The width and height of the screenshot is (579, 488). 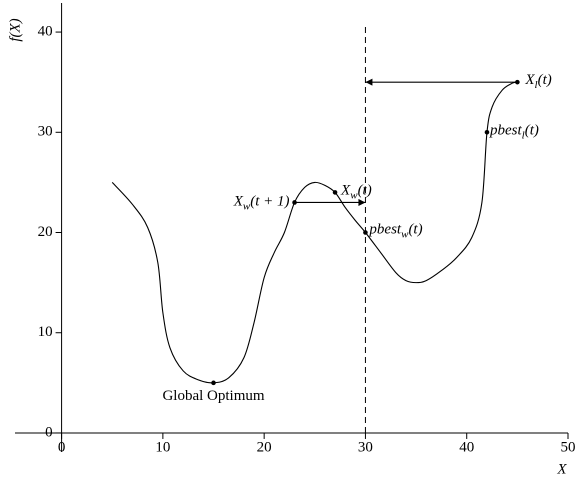 What do you see at coordinates (264, 447) in the screenshot?
I see `x-tick-label: 20` at bounding box center [264, 447].